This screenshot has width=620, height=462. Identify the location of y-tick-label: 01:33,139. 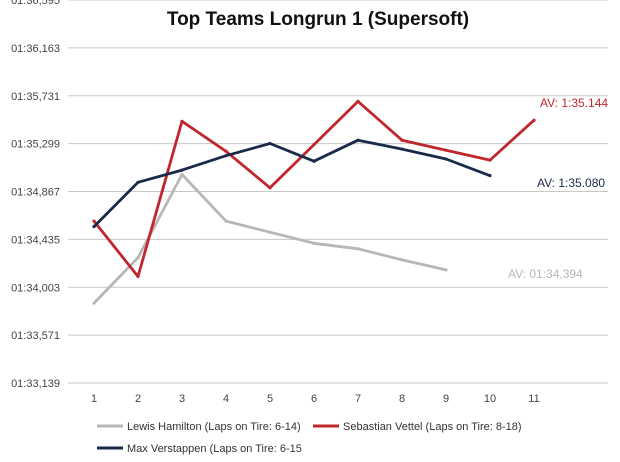
(35, 384).